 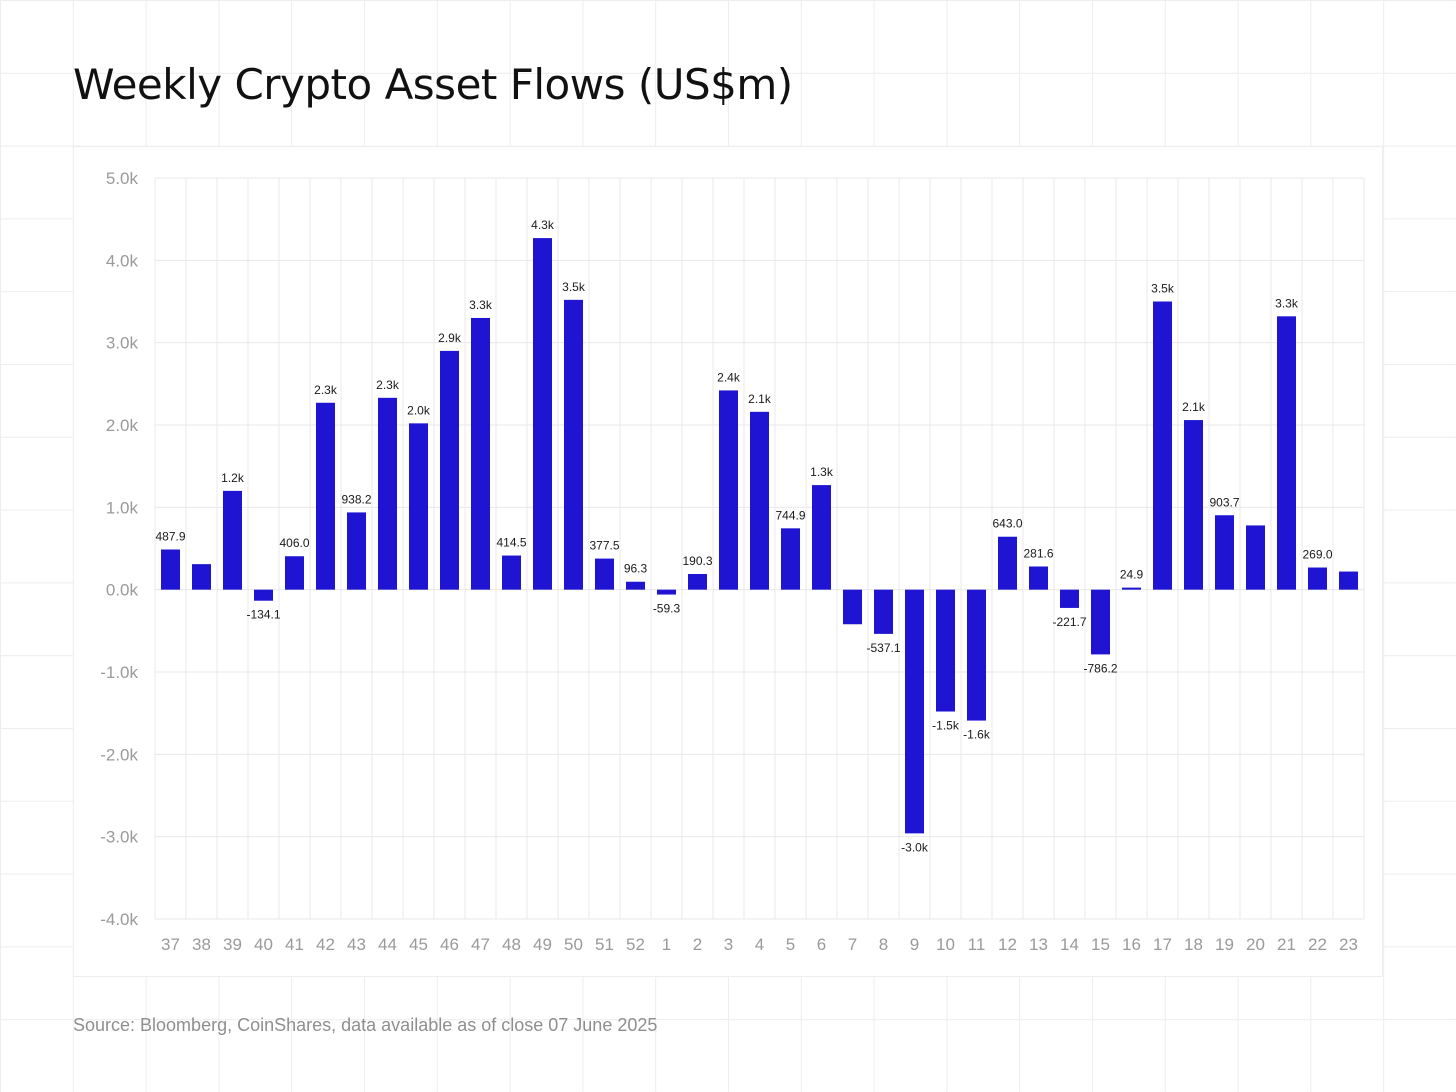 I want to click on x-tick-label: 41, so click(x=294, y=944).